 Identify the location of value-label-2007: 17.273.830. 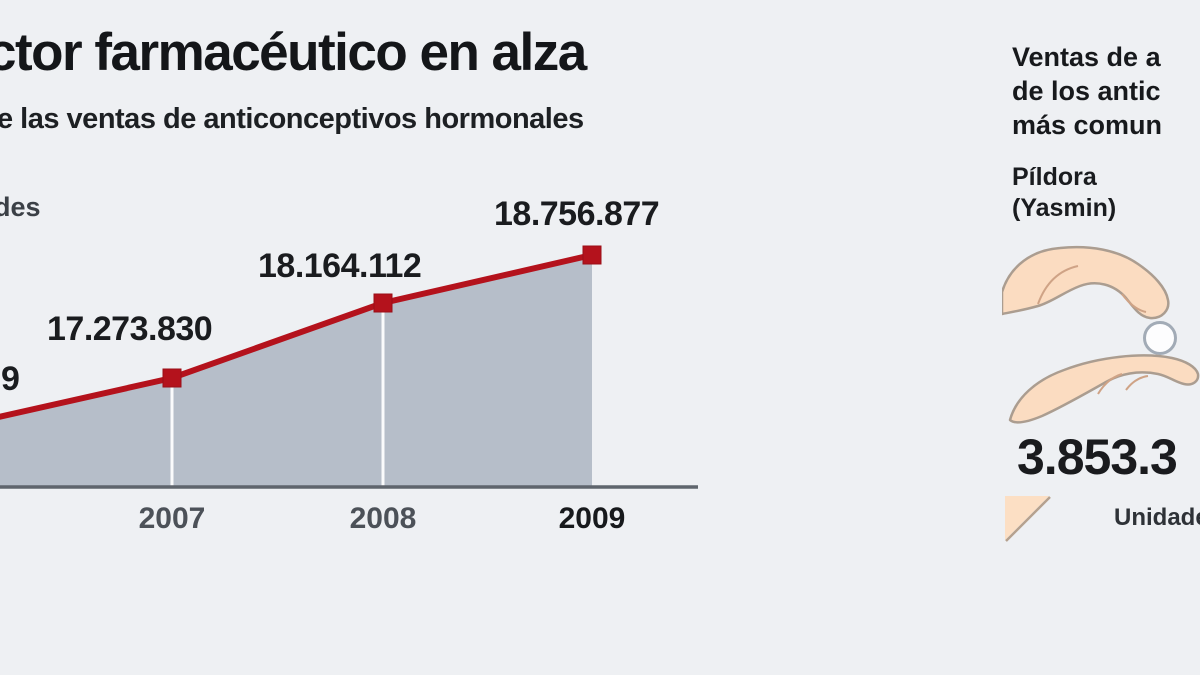
(130, 329).